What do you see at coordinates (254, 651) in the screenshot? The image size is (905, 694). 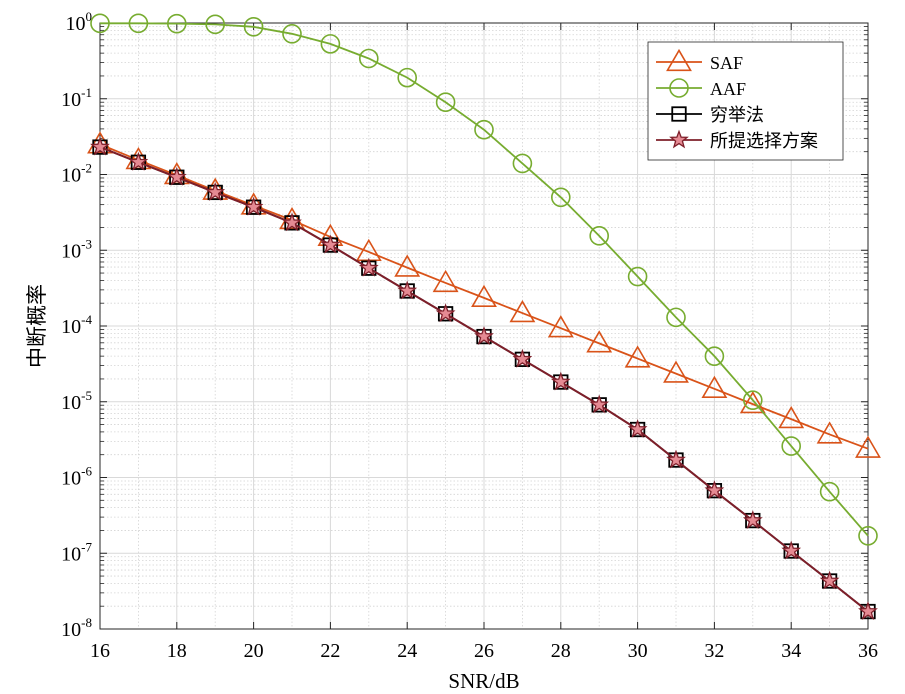 I see `x-tick-label: 20` at bounding box center [254, 651].